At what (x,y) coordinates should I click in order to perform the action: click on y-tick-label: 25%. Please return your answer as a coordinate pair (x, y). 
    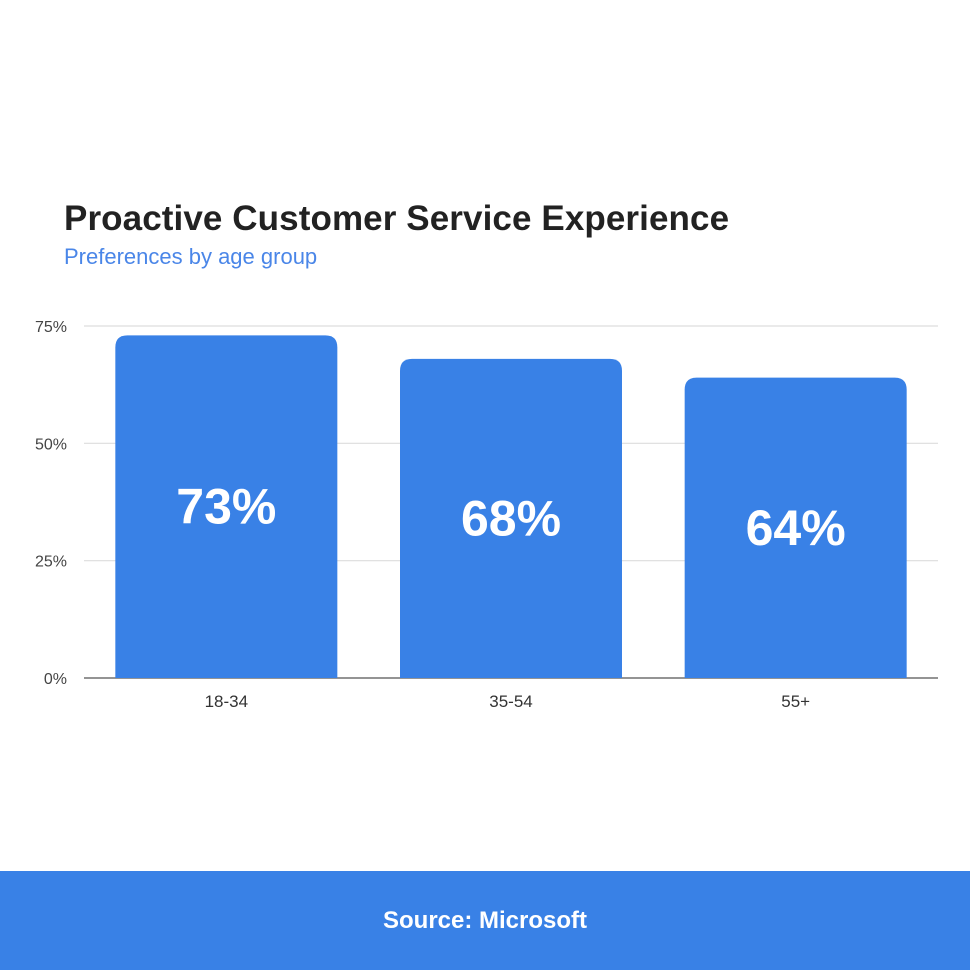
    Looking at the image, I should click on (51, 562).